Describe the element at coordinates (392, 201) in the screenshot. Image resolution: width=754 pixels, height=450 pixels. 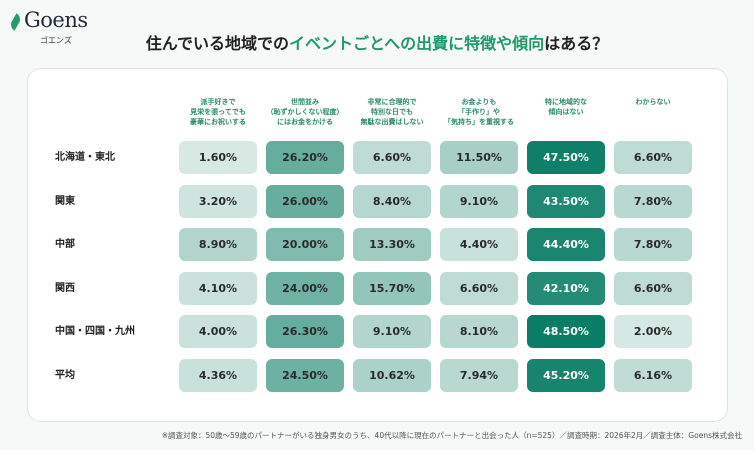
I see `heatmap-cell: 8.40%` at that location.